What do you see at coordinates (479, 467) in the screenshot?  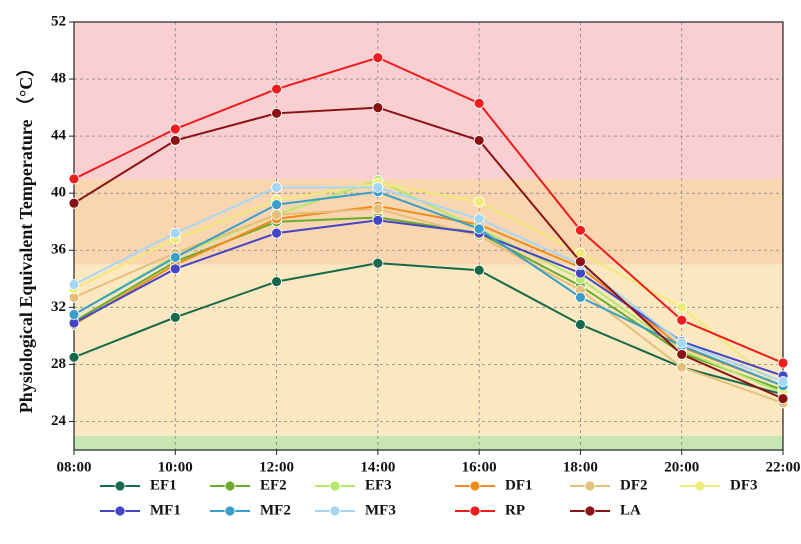 I see `x-tick-label: 16:00` at bounding box center [479, 467].